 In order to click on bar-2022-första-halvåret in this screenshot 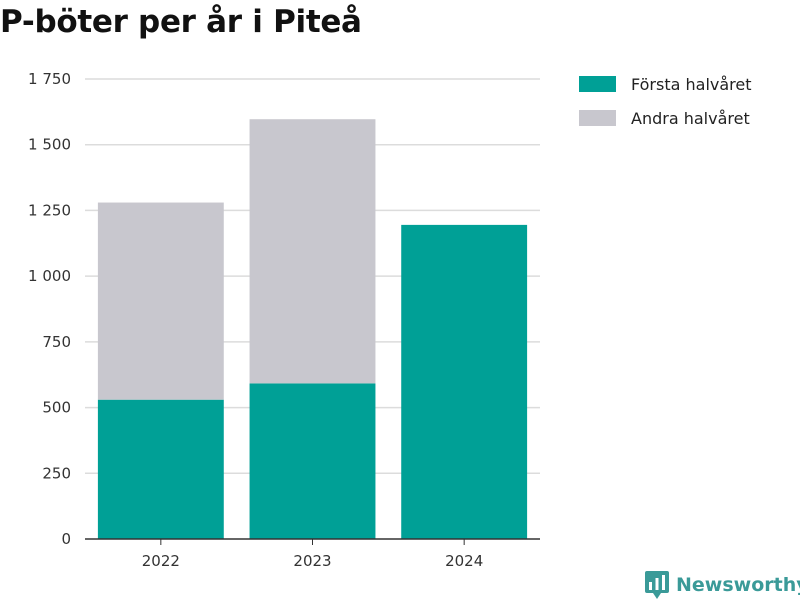, I will do `click(160, 469)`.